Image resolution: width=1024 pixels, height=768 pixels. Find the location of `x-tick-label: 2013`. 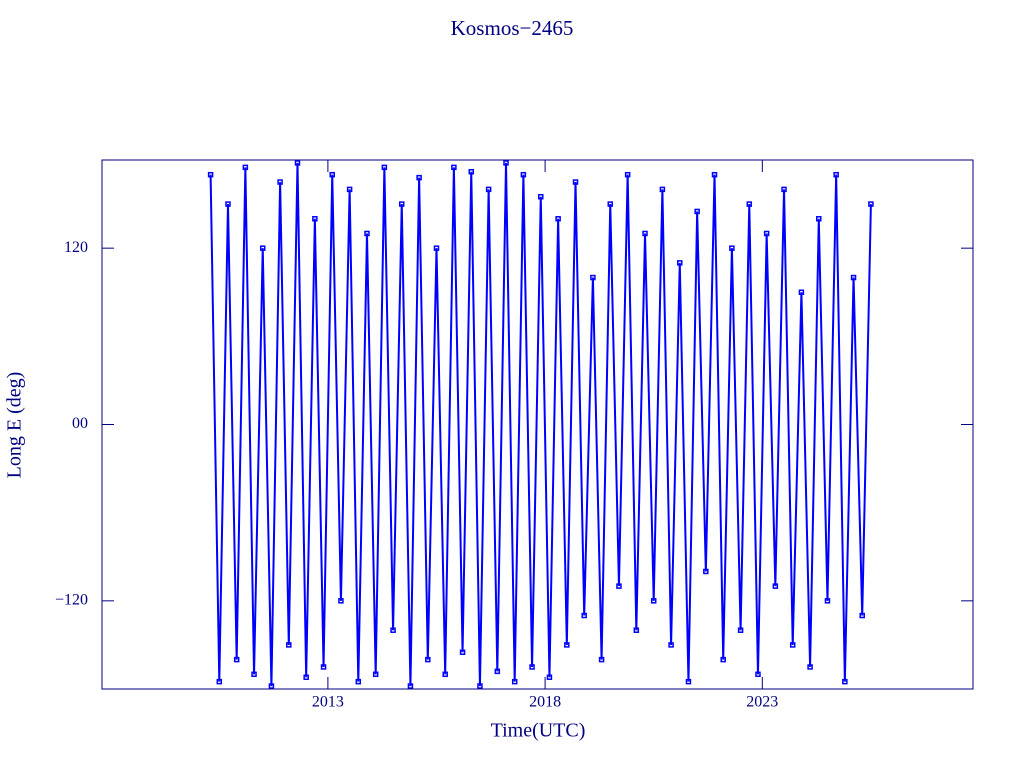

x-tick-label: 2013 is located at coordinates (328, 702).